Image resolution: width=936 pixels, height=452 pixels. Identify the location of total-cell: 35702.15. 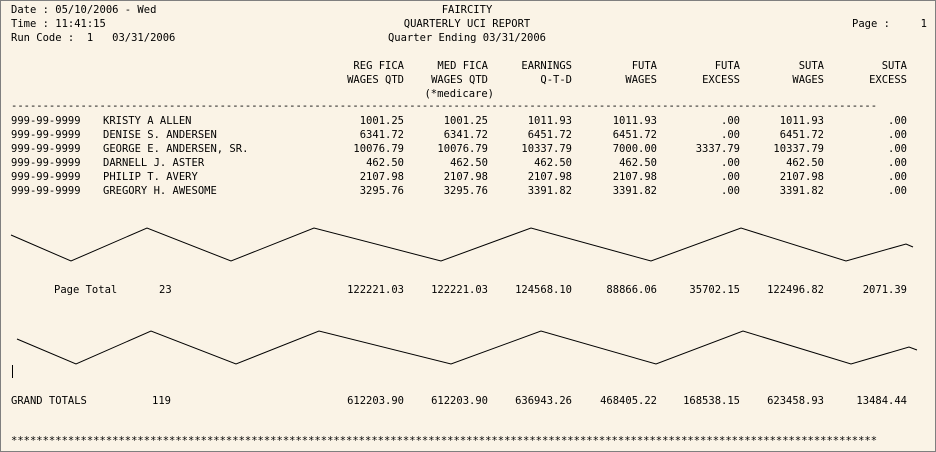
(714, 290).